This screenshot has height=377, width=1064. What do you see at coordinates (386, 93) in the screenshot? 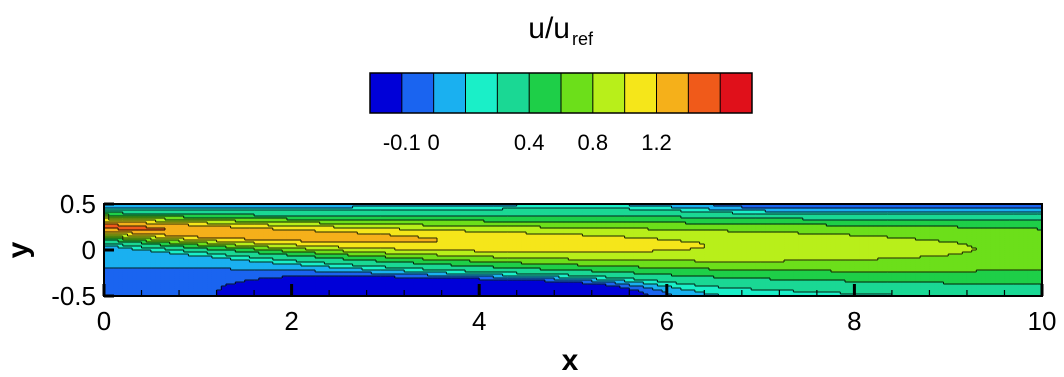
I see `colorbar-bin` at bounding box center [386, 93].